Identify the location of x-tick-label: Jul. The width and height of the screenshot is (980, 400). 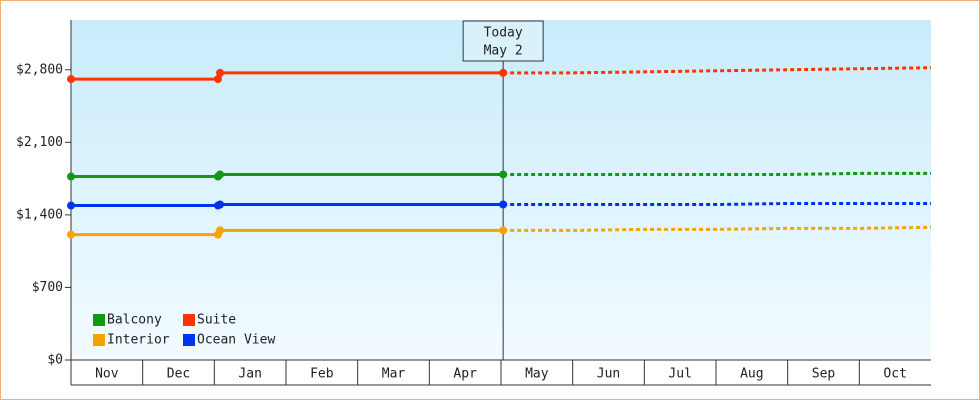
(679, 374).